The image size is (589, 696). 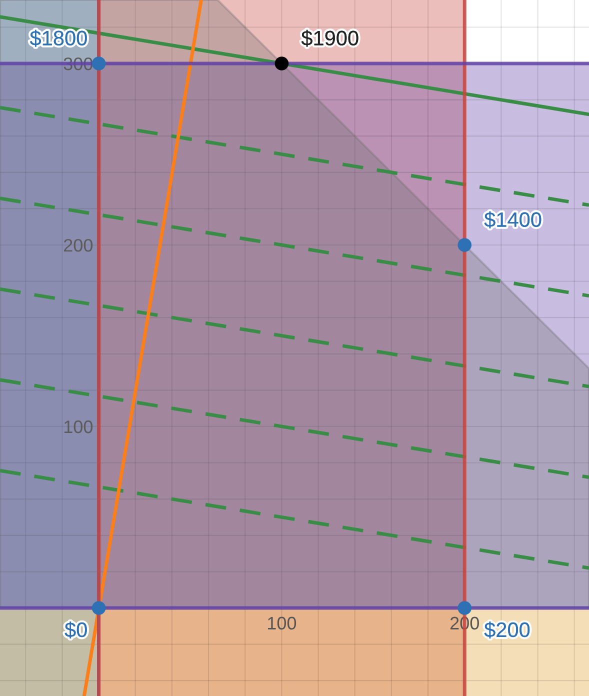 What do you see at coordinates (329, 38) in the screenshot?
I see `annotation: $1900` at bounding box center [329, 38].